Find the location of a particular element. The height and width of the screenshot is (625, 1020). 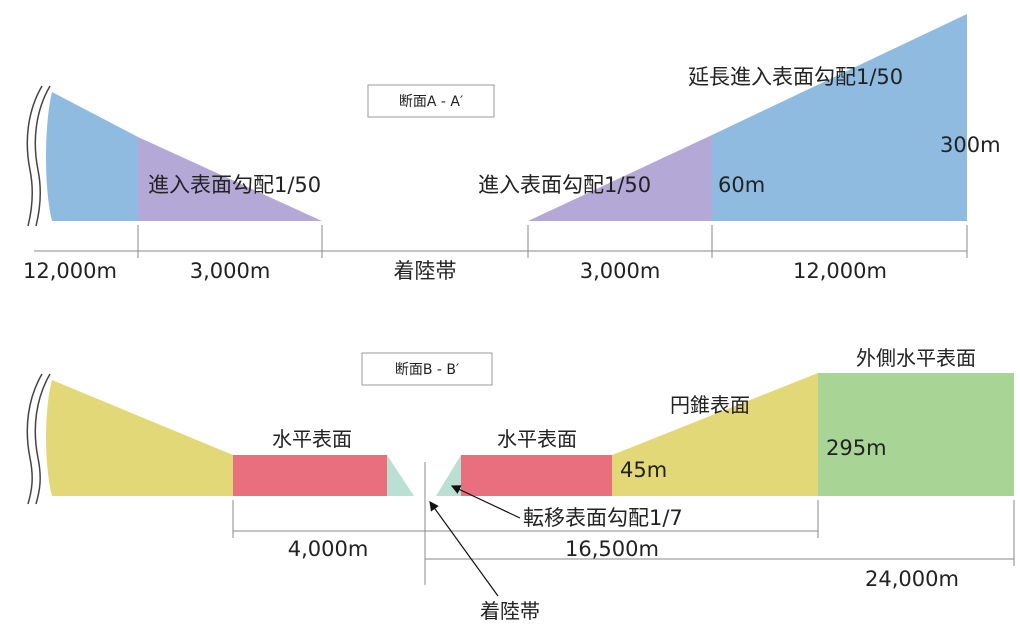

left-horizontal-surface-area is located at coordinates (310, 475).